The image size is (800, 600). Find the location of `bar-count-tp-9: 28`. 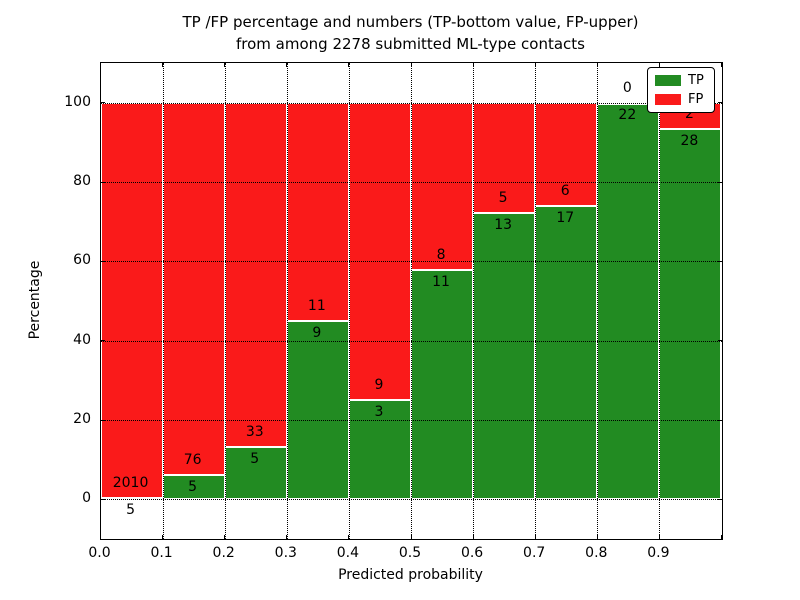

bar-count-tp-9: 28 is located at coordinates (689, 141).